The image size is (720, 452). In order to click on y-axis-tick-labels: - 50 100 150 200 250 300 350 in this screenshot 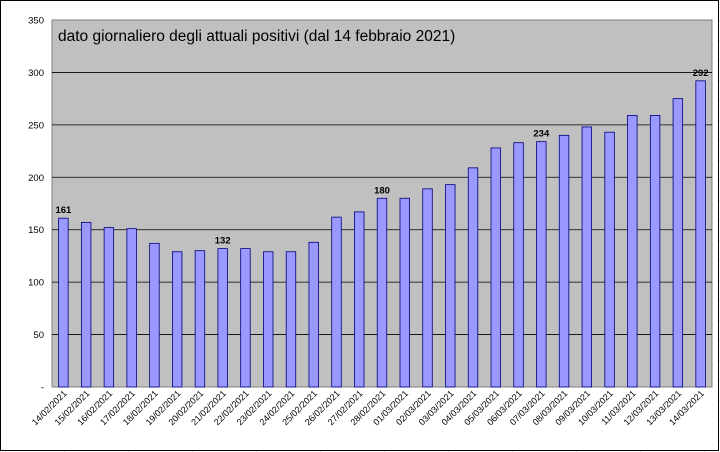, I will do `click(36, 205)`.